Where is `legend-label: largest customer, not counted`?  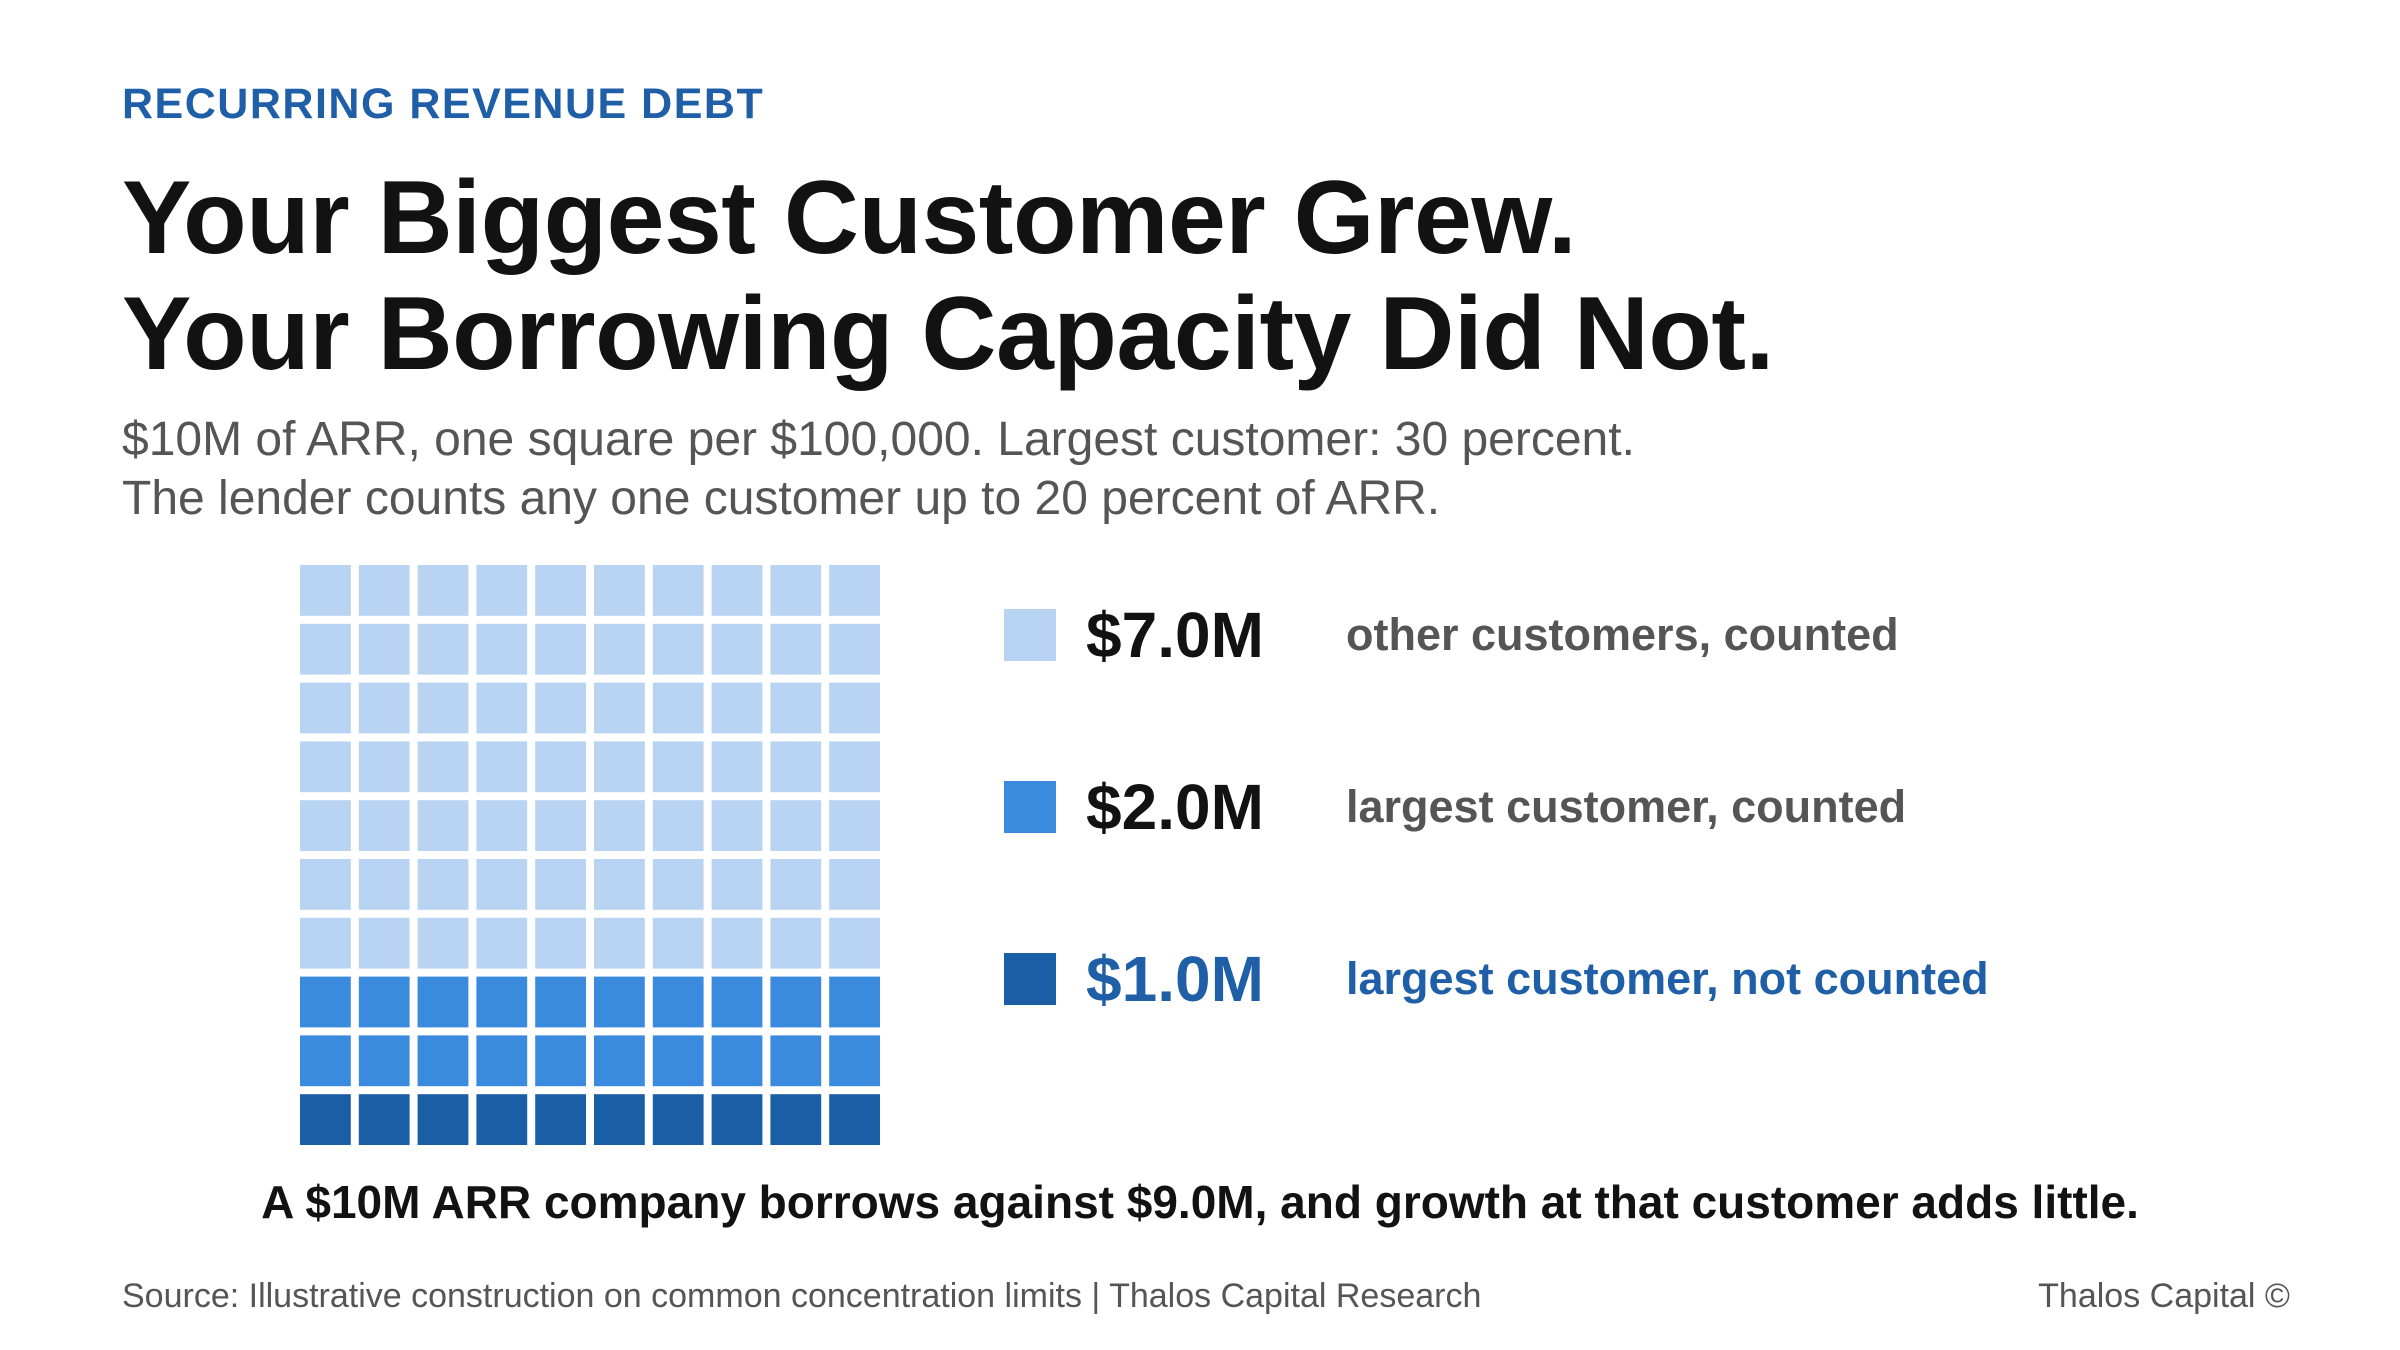
legend-label: largest customer, not counted is located at coordinates (1667, 978).